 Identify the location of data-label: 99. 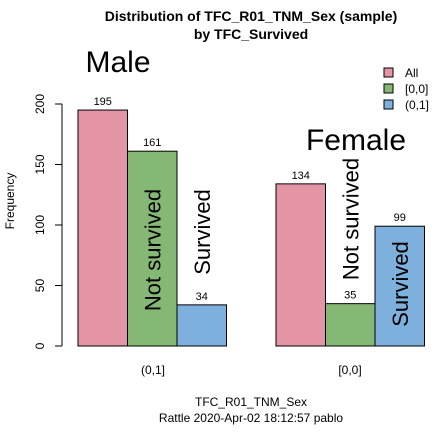
(400, 218).